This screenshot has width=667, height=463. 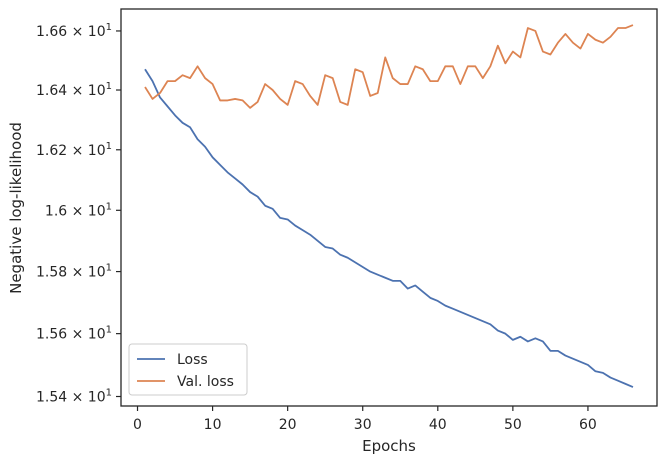 I want to click on y-tick-label: 1.64 × 10¹, so click(x=74, y=90).